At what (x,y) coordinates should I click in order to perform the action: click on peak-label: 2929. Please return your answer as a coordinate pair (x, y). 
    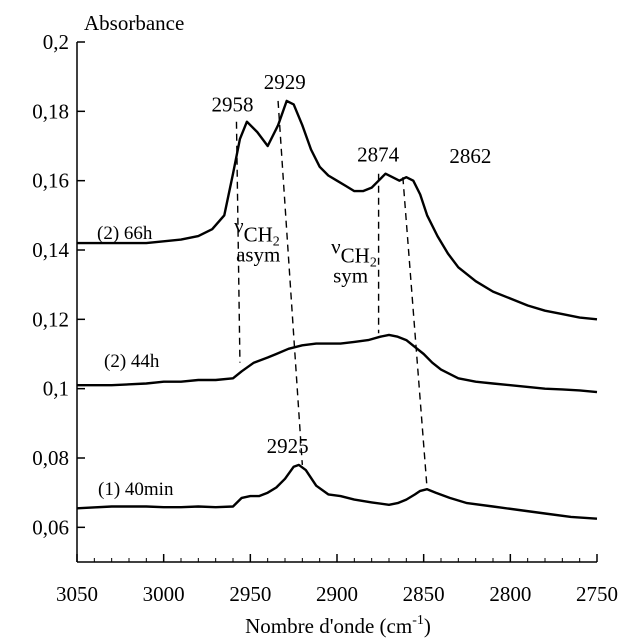
    Looking at the image, I should click on (285, 82).